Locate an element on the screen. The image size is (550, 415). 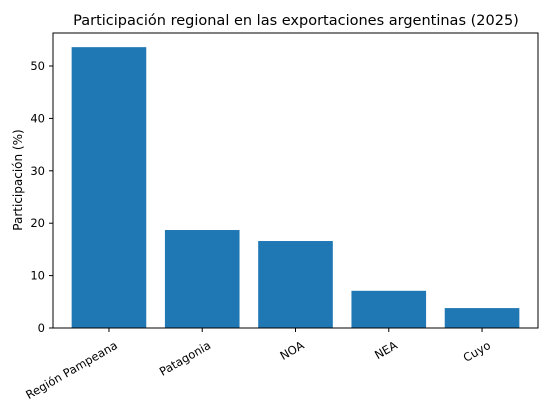
y-tick-label-3: 30 is located at coordinates (37, 171).